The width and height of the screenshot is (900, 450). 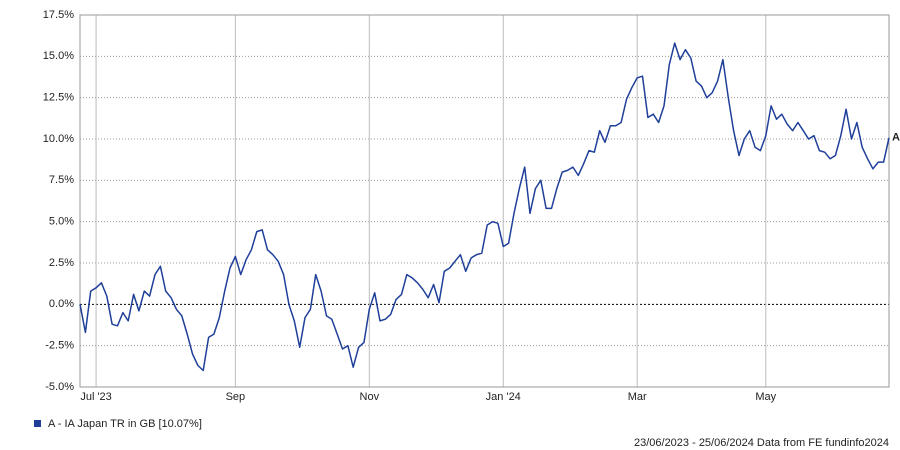 I want to click on y-tick-label: -2.5%, so click(x=59, y=346).